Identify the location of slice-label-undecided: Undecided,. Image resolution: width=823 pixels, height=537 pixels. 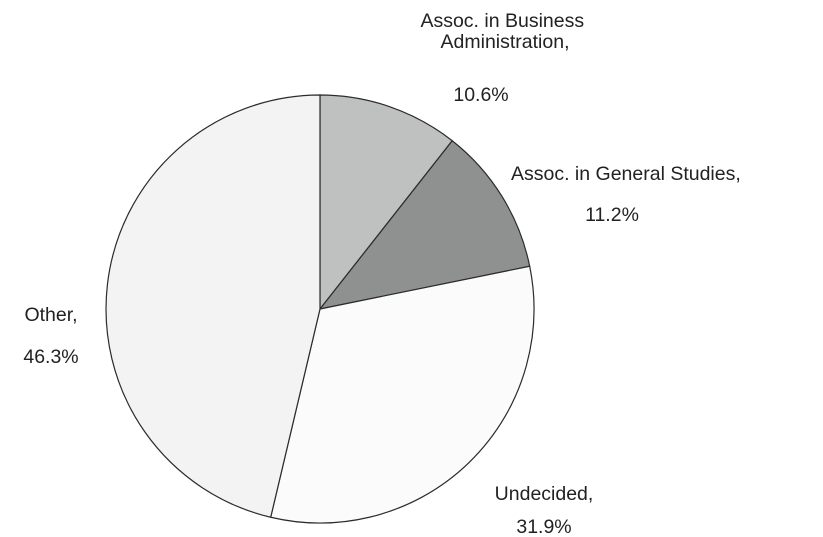
(544, 494).